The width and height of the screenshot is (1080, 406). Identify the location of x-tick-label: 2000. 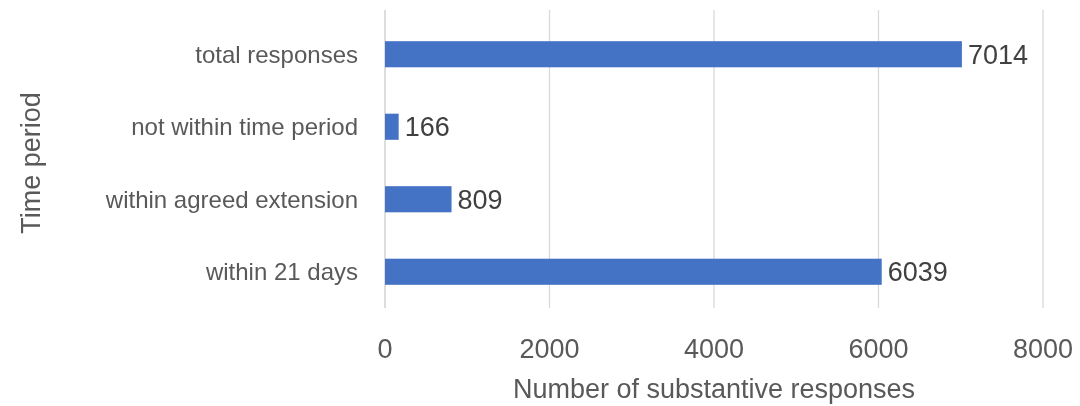
(549, 349).